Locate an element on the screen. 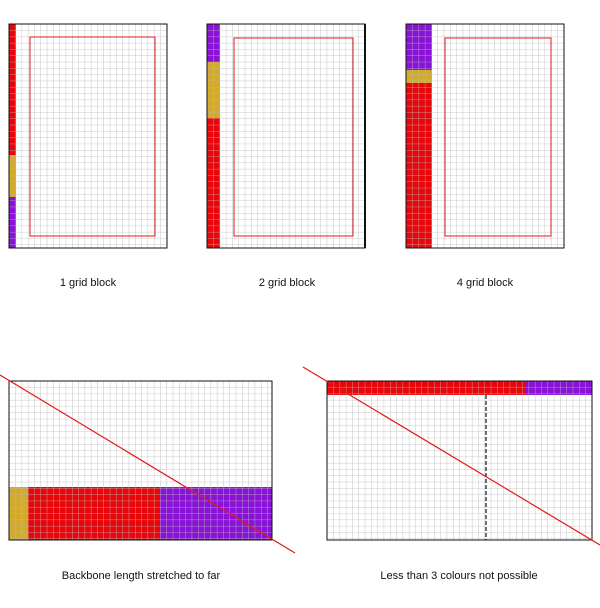 The height and width of the screenshot is (608, 600). caption: 4 grid block is located at coordinates (485, 283).